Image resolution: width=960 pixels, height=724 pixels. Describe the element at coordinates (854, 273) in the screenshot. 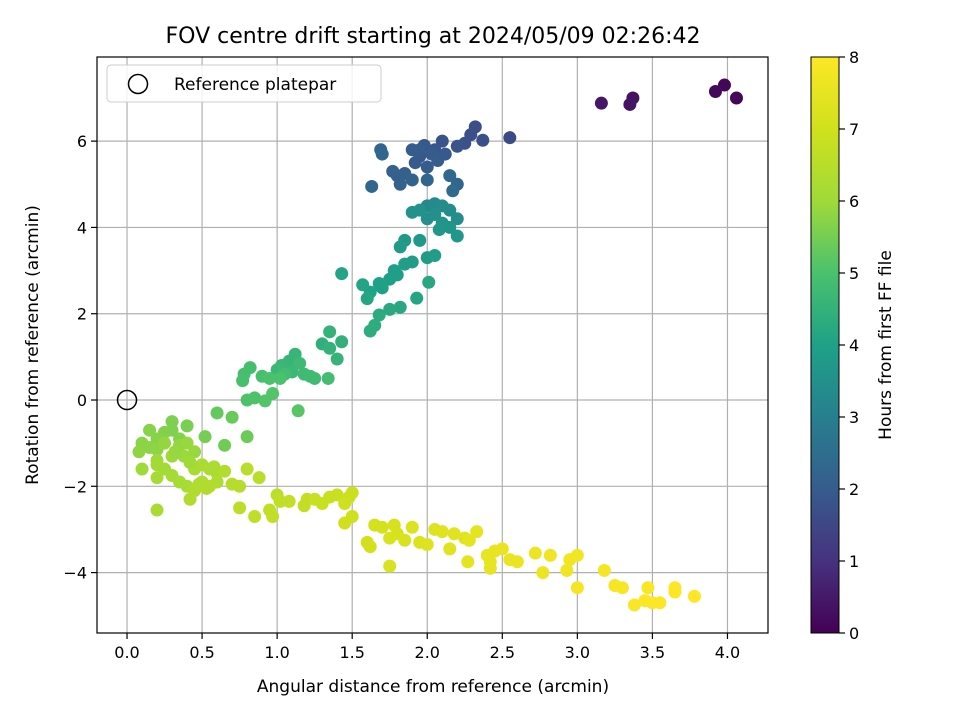

I see `colorbar-tick-label: 5` at that location.